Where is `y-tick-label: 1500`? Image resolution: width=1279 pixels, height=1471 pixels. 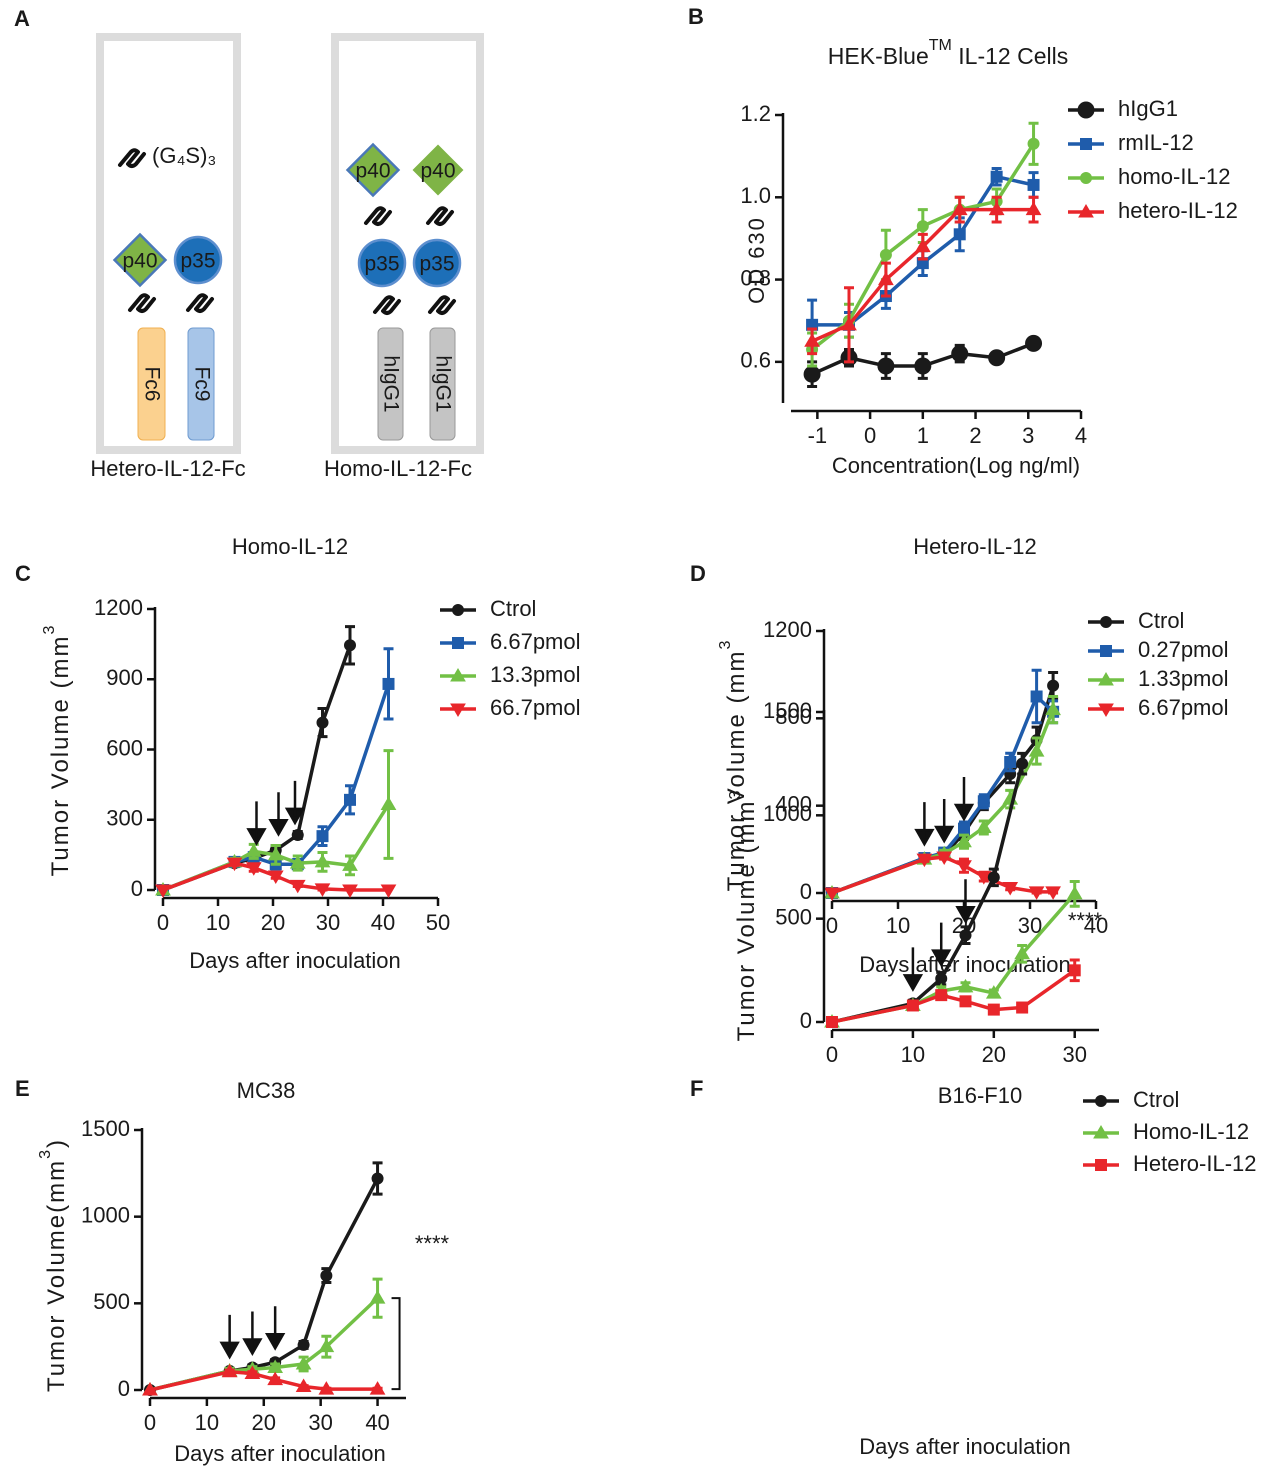 y-tick-label: 1500 is located at coordinates (787, 710).